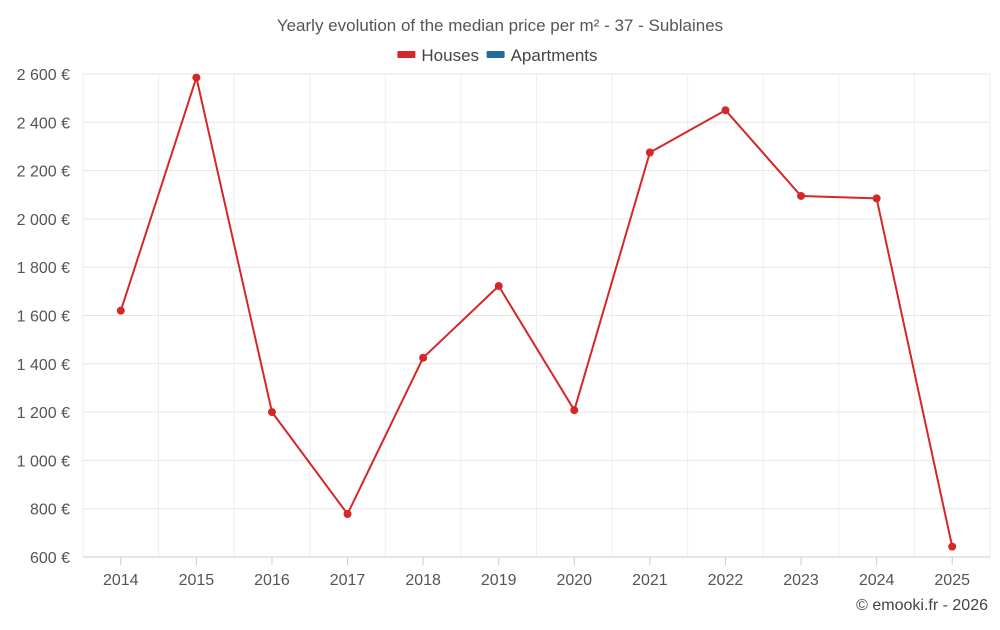 The height and width of the screenshot is (630, 1000). What do you see at coordinates (650, 580) in the screenshot?
I see `x-tick-label: 2021` at bounding box center [650, 580].